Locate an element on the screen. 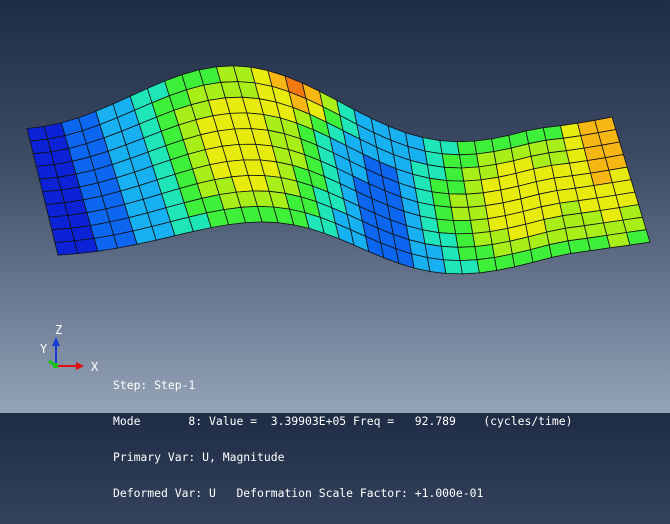  x-axis-label: X is located at coordinates (95, 367).